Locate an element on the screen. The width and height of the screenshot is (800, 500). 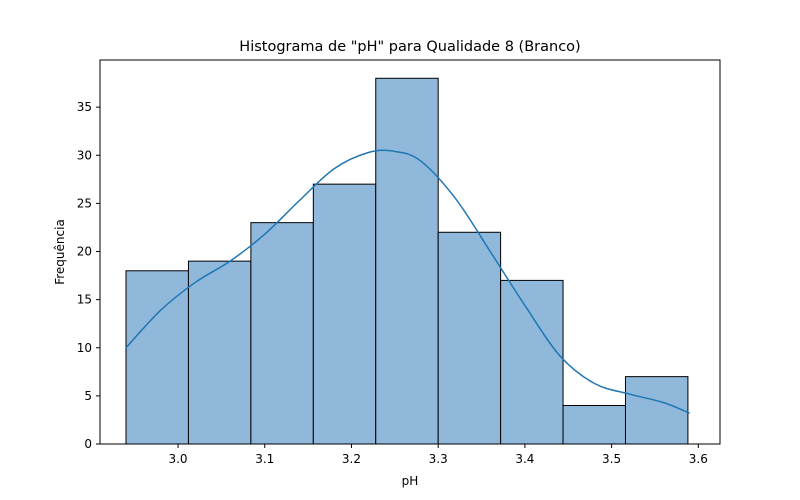
y-tick-label: 25 is located at coordinates (84, 203).